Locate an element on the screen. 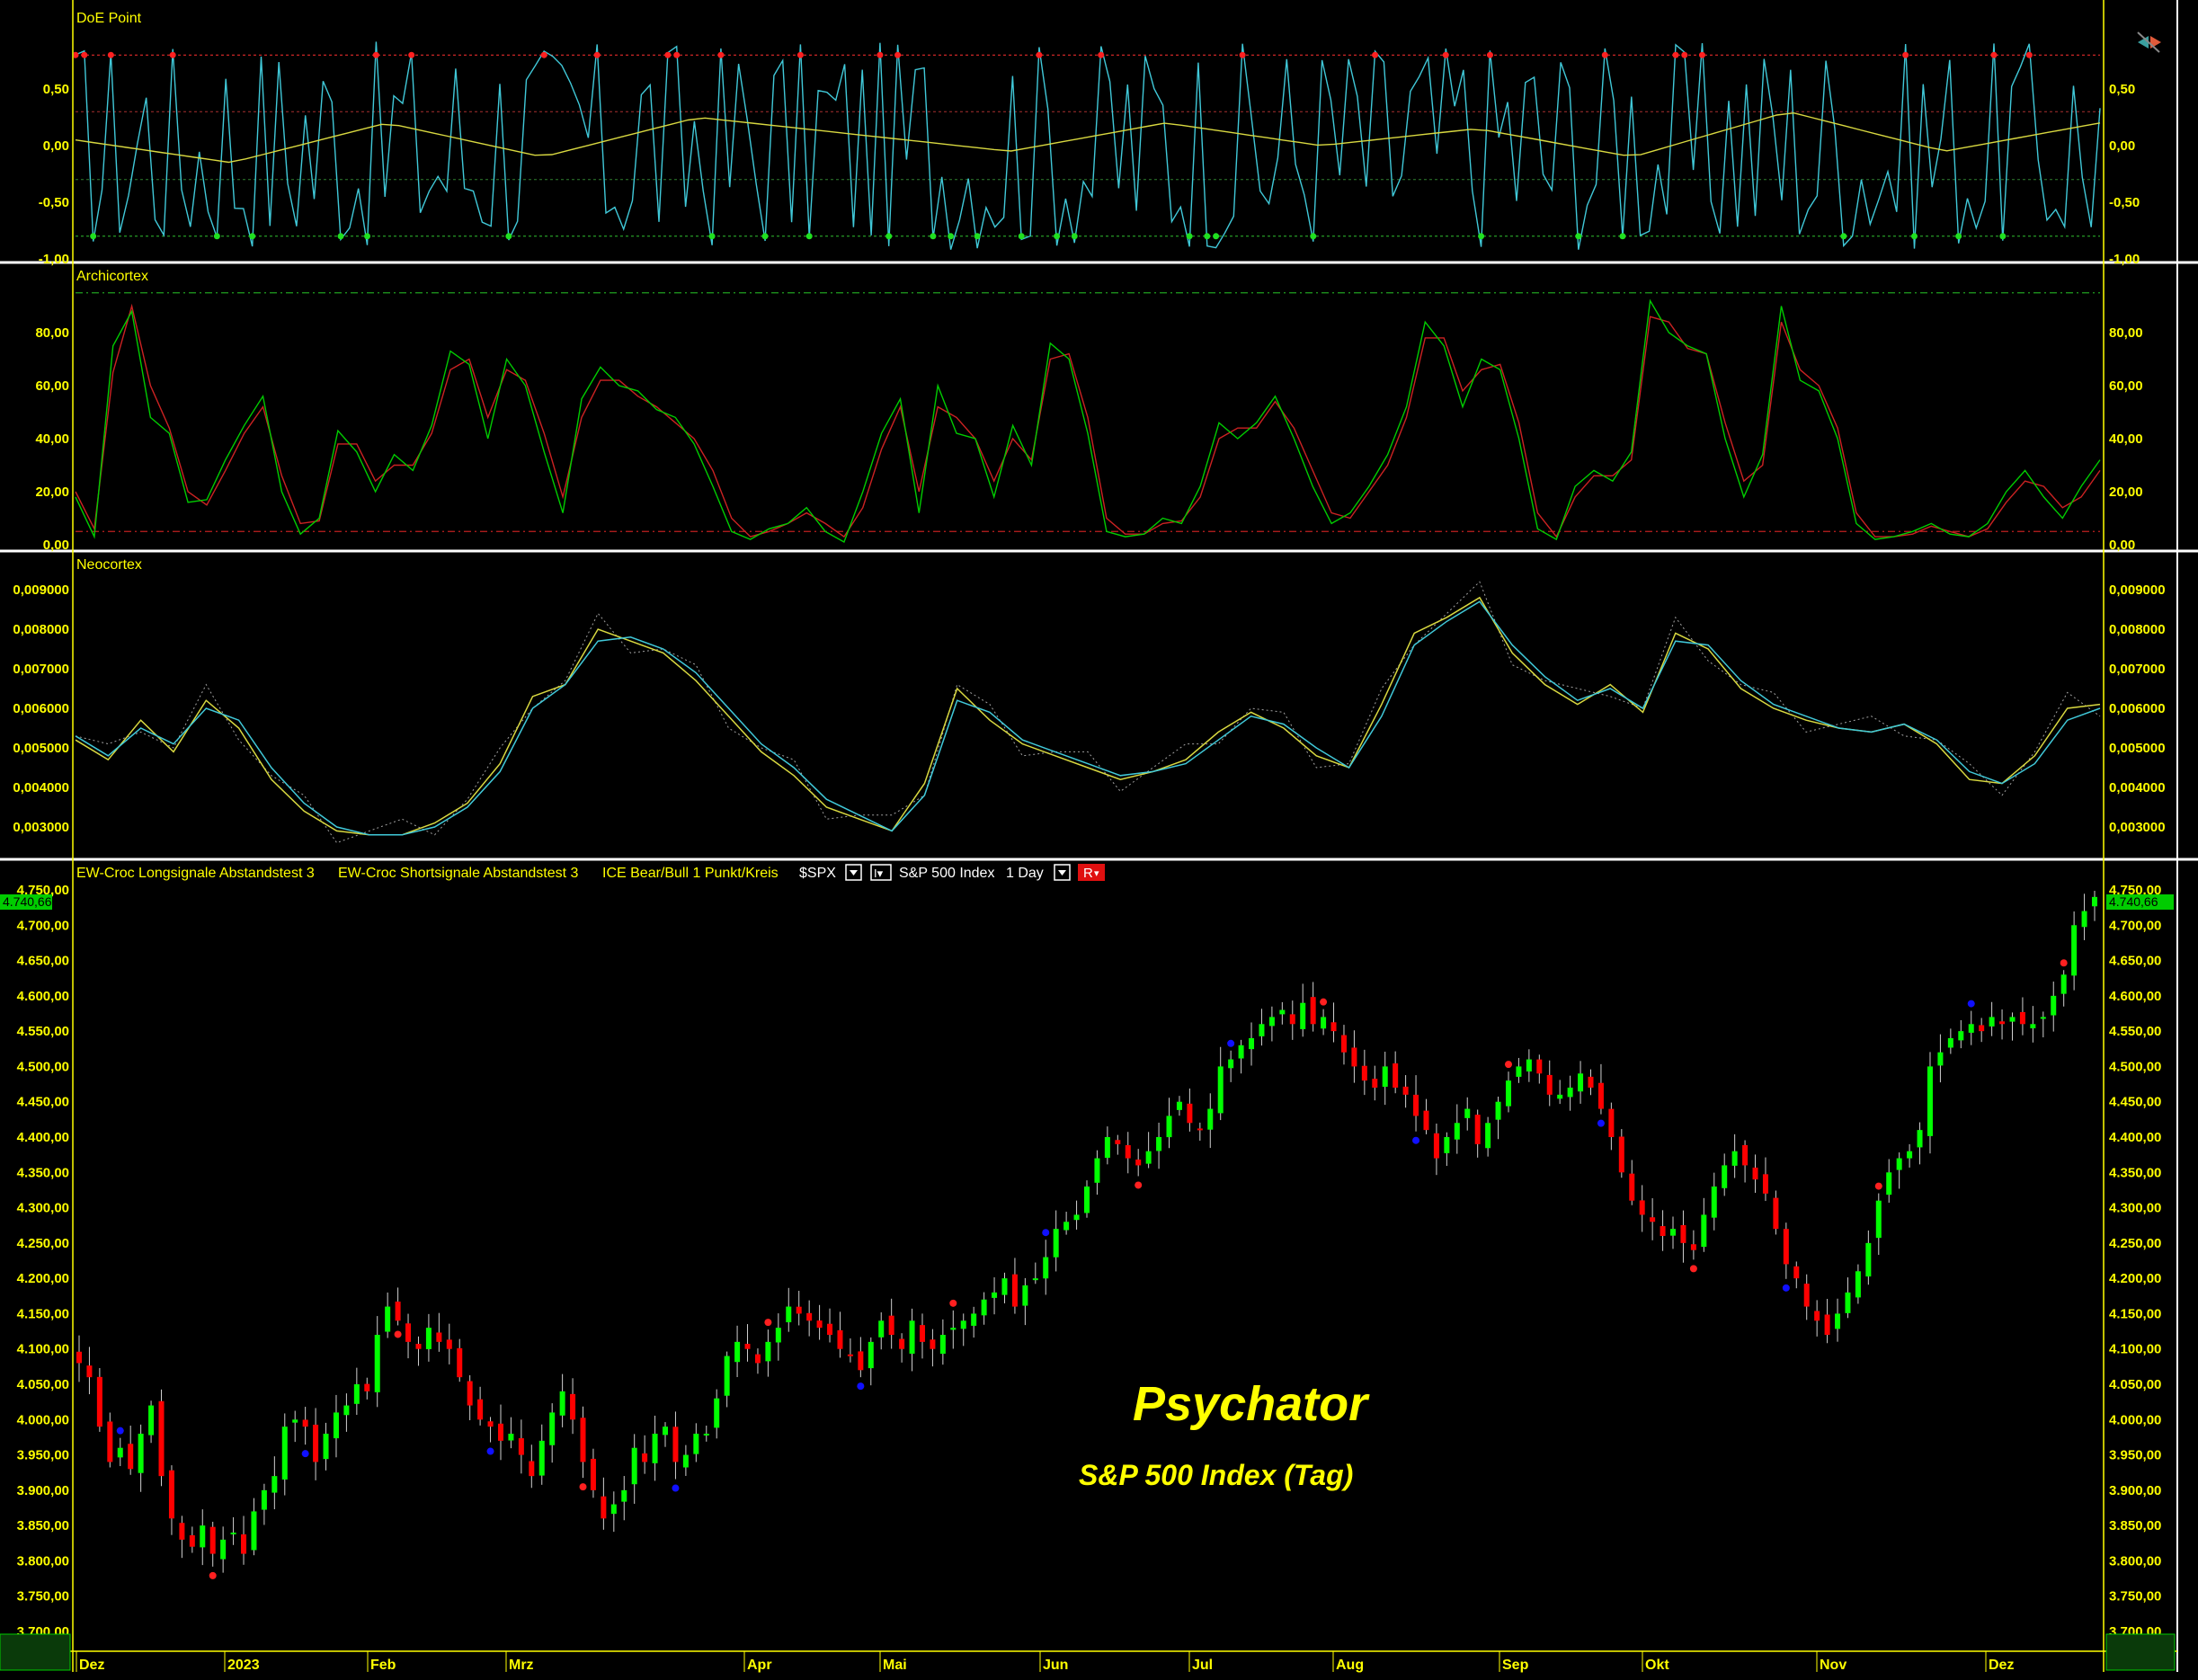 The width and height of the screenshot is (2198, 1680). archicortex-y-tick-right: 20,00 is located at coordinates (2126, 492).